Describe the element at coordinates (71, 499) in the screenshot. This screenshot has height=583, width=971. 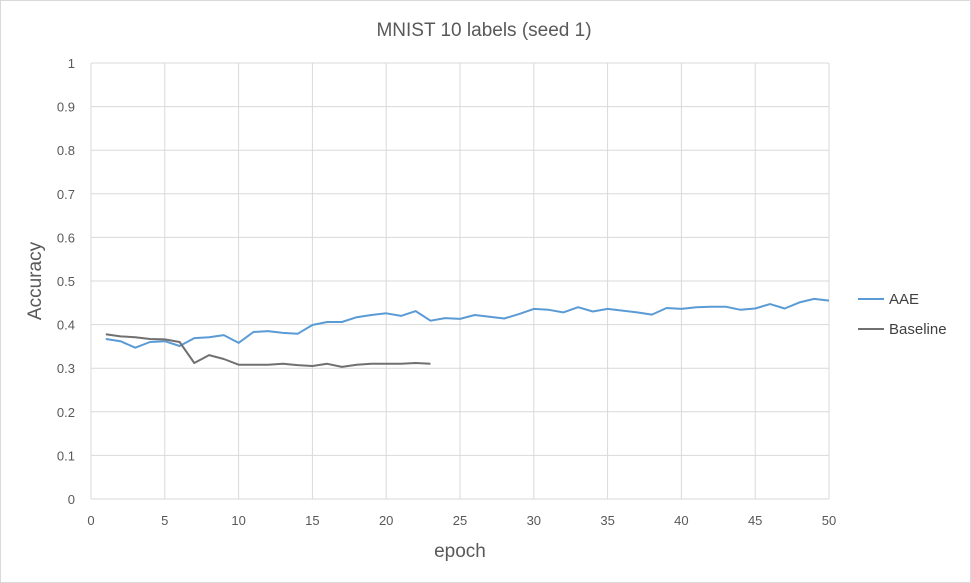
I see `y-tick-label: 0` at that location.